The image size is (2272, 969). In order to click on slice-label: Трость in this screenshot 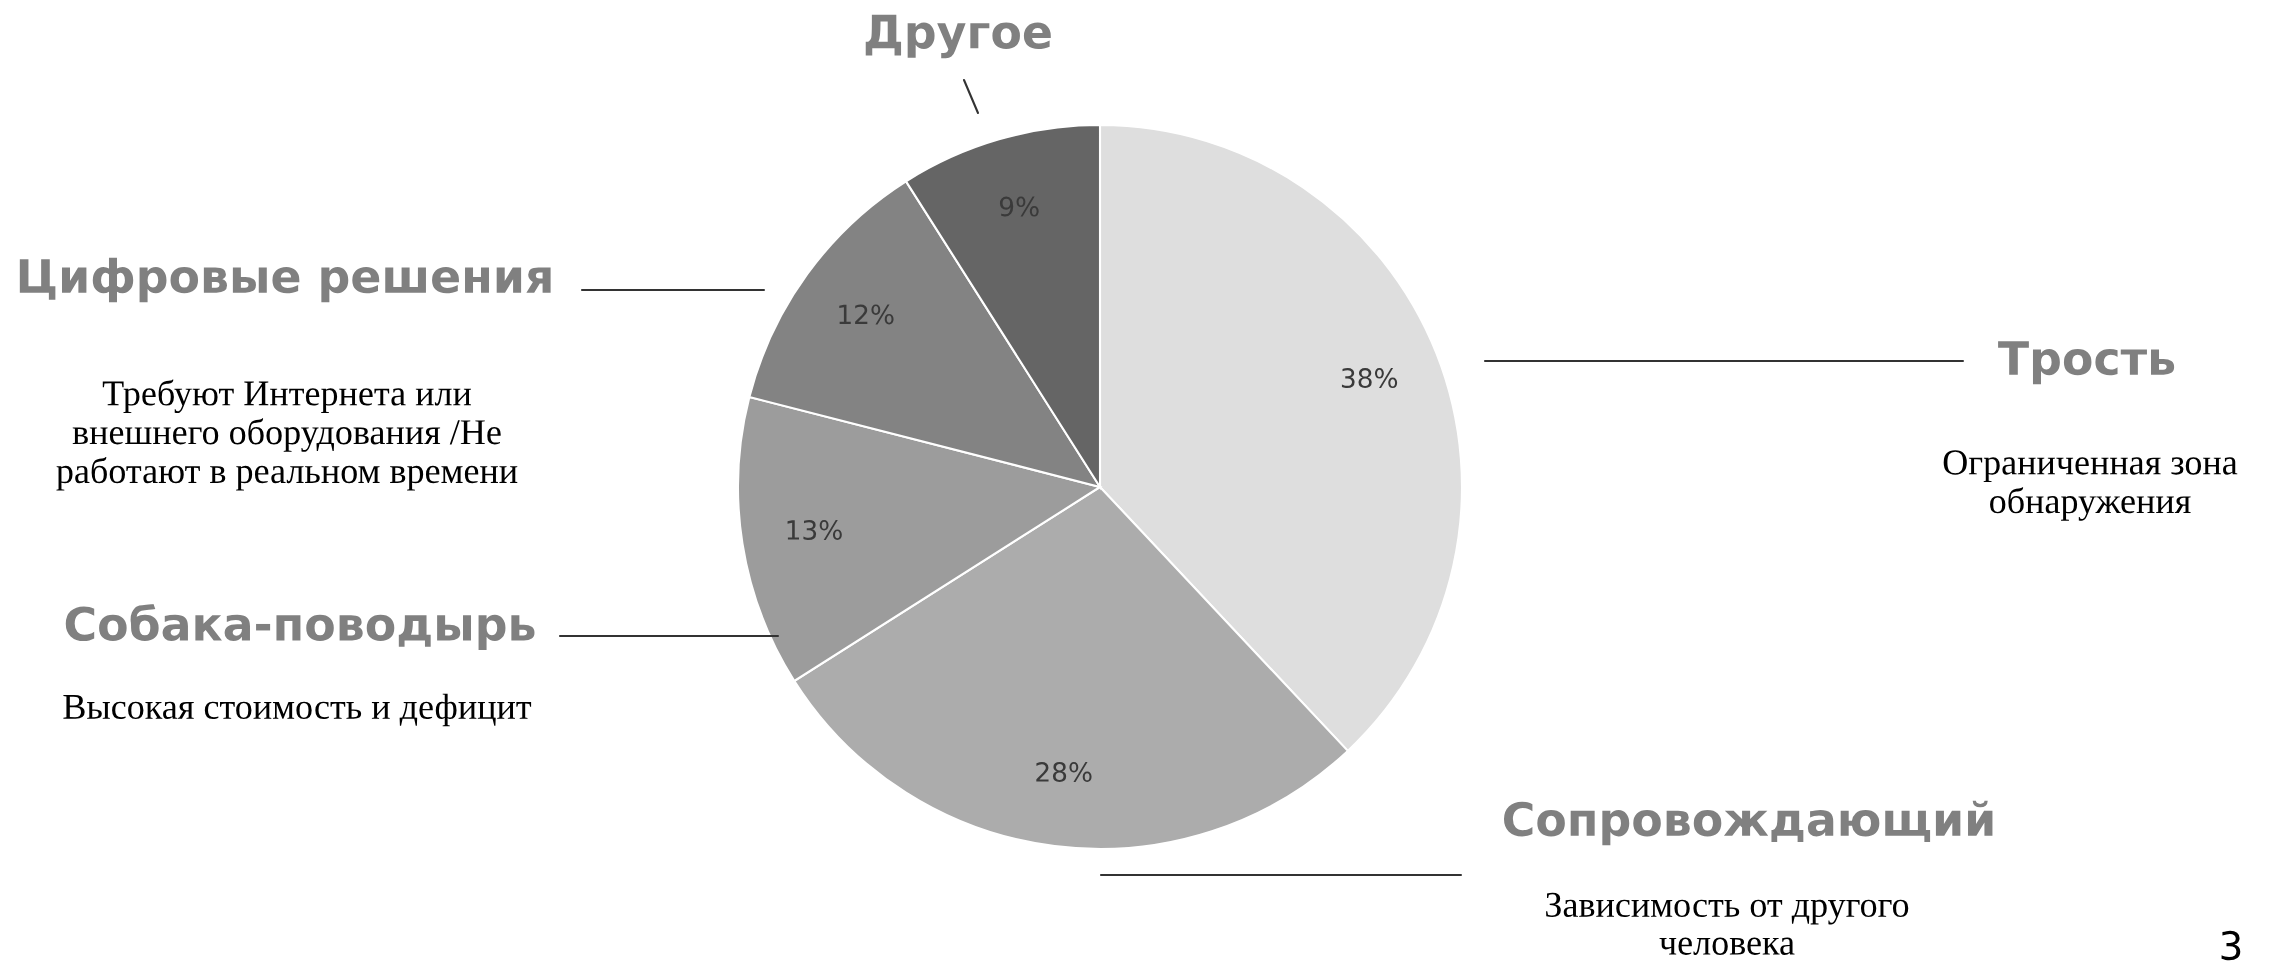, I will do `click(2086, 363)`.